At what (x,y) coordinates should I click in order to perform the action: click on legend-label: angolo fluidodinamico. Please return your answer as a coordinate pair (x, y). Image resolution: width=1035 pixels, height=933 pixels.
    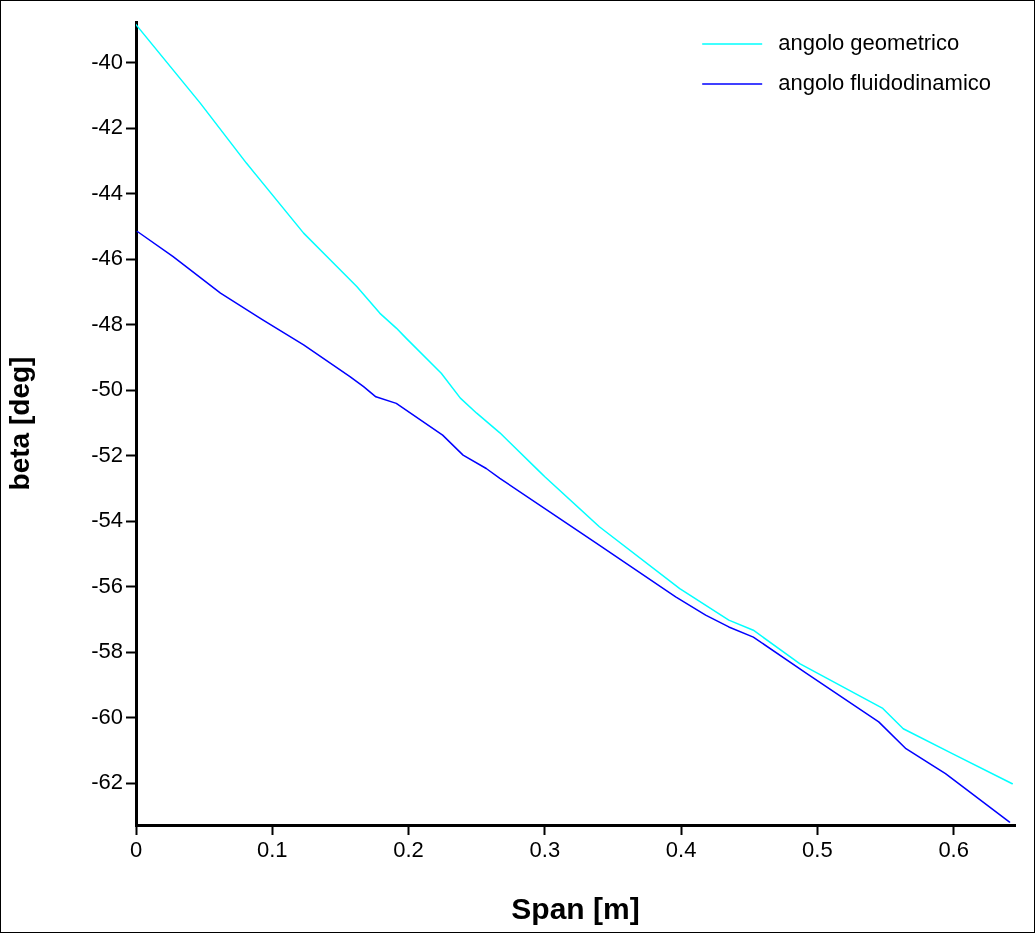
    Looking at the image, I should click on (885, 83).